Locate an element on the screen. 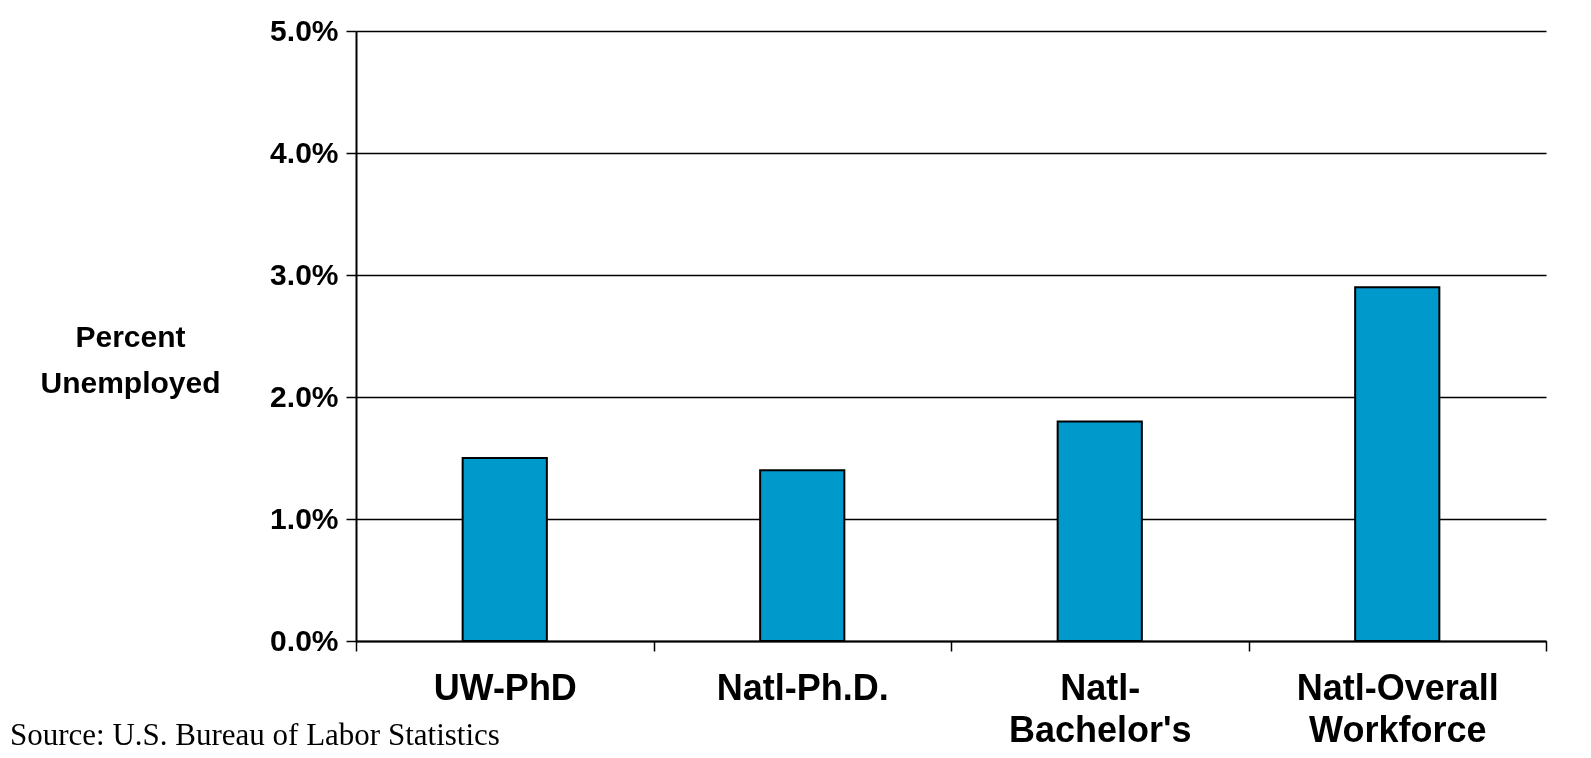 Image resolution: width=1591 pixels, height=758 pixels. y-tick-label: 3.0% is located at coordinates (304, 274).